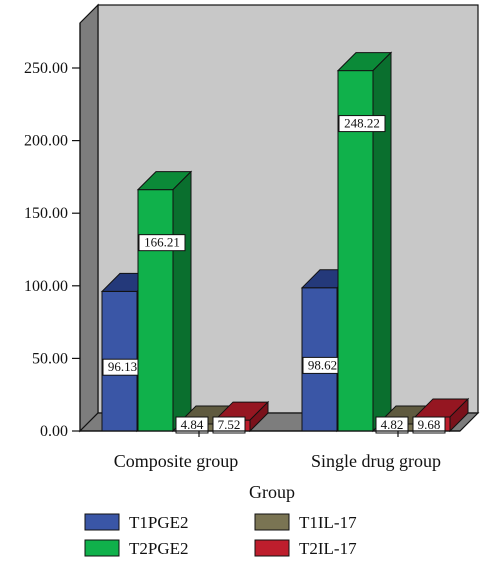 This screenshot has height=575, width=481. What do you see at coordinates (89, 218) in the screenshot?
I see `left-wall` at bounding box center [89, 218].